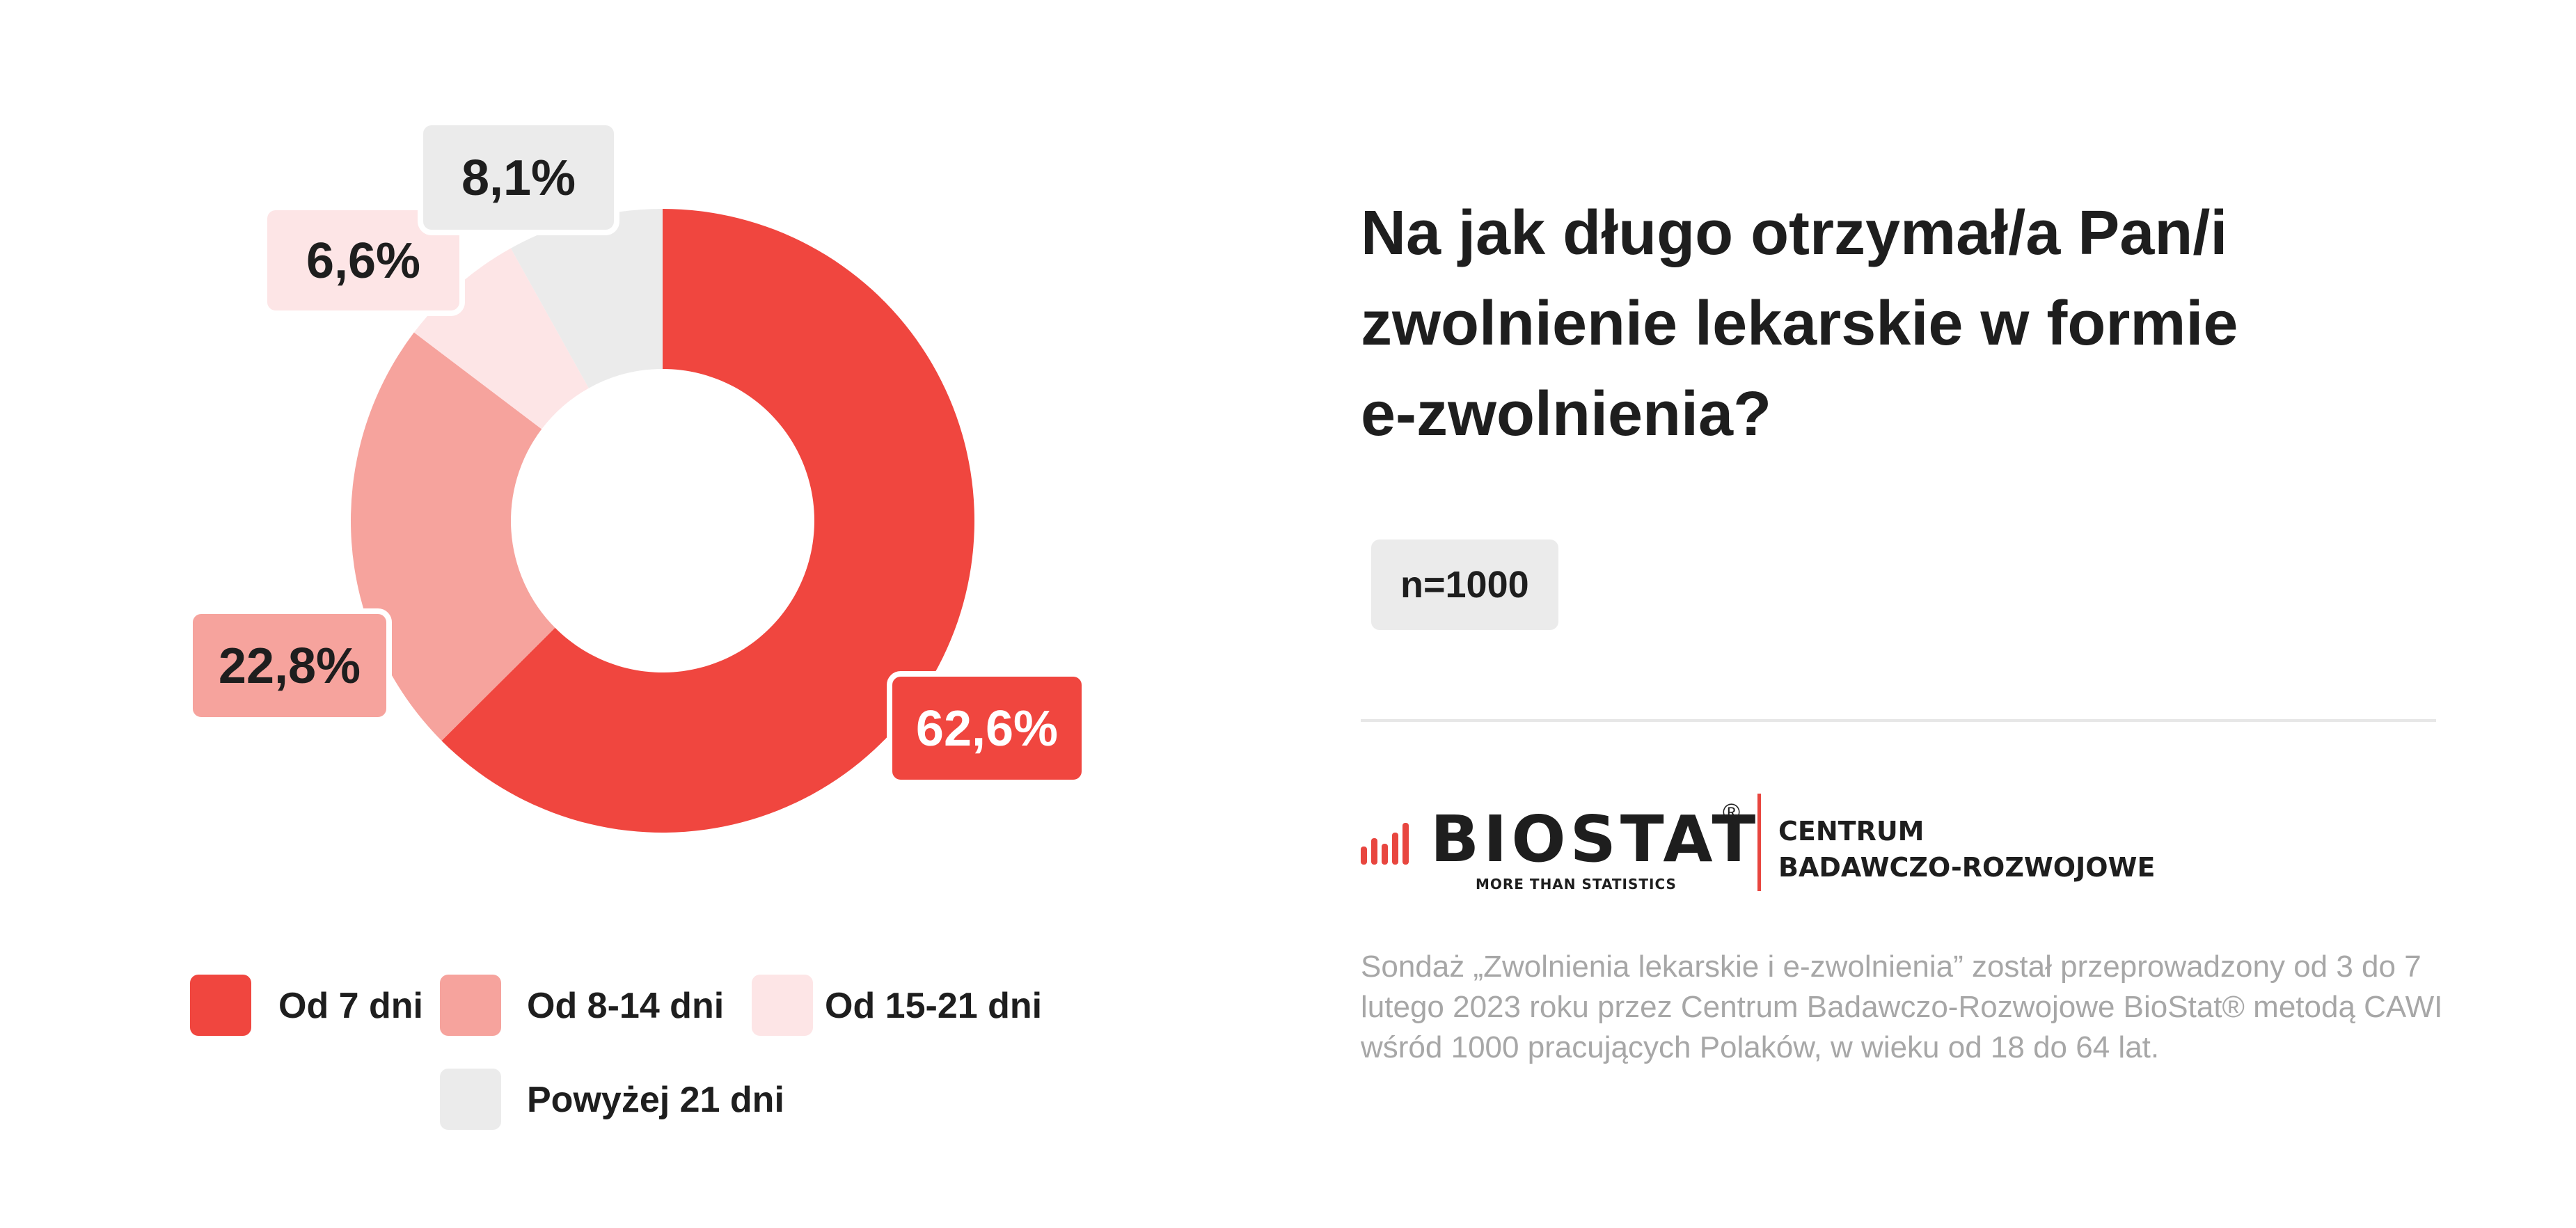 The width and height of the screenshot is (2576, 1228). I want to click on legend-label-1: Od 7 dni, so click(350, 1006).